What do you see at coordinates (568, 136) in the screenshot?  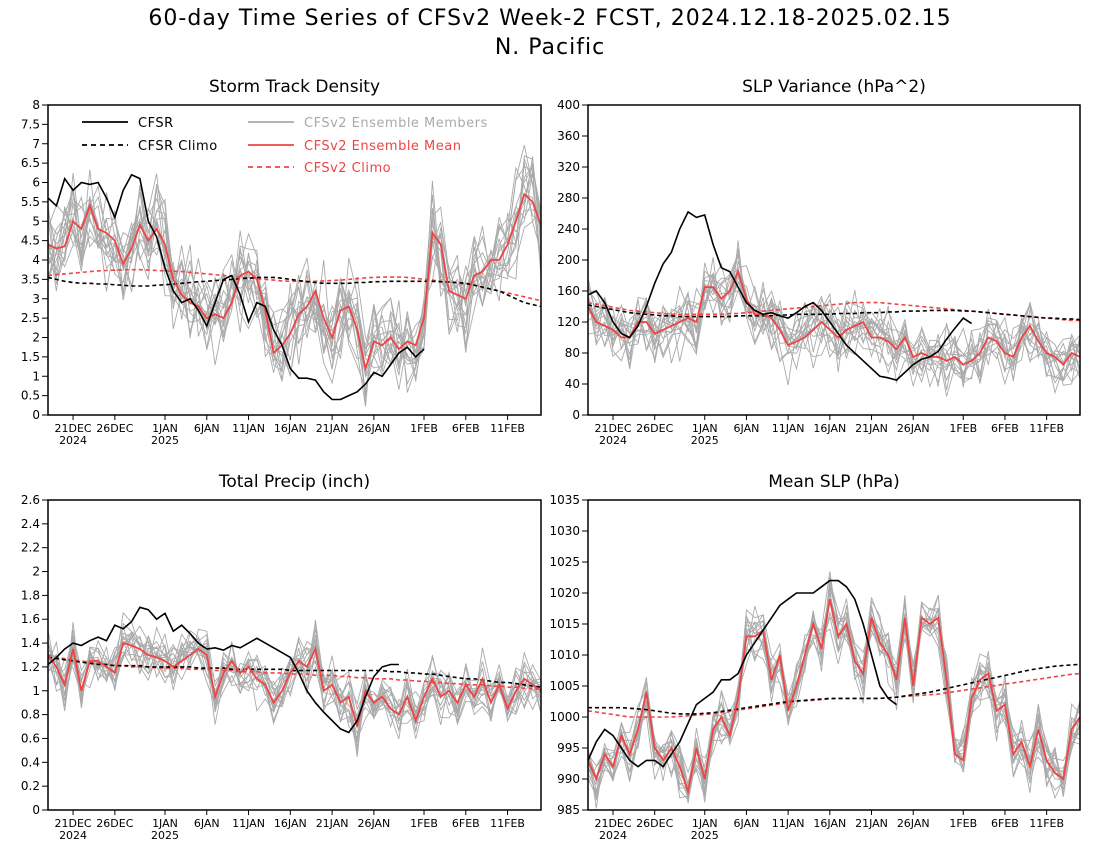 I see `y-tick-label: 360` at bounding box center [568, 136].